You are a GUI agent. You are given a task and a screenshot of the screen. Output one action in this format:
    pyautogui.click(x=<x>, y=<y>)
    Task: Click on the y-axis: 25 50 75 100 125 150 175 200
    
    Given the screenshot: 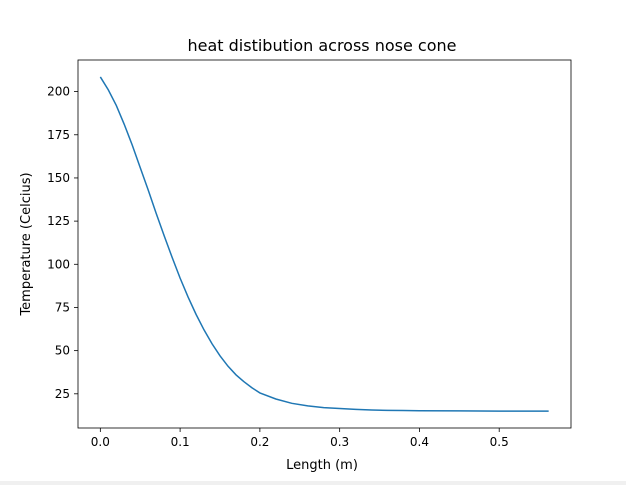 What is the action you would take?
    pyautogui.click(x=62, y=243)
    